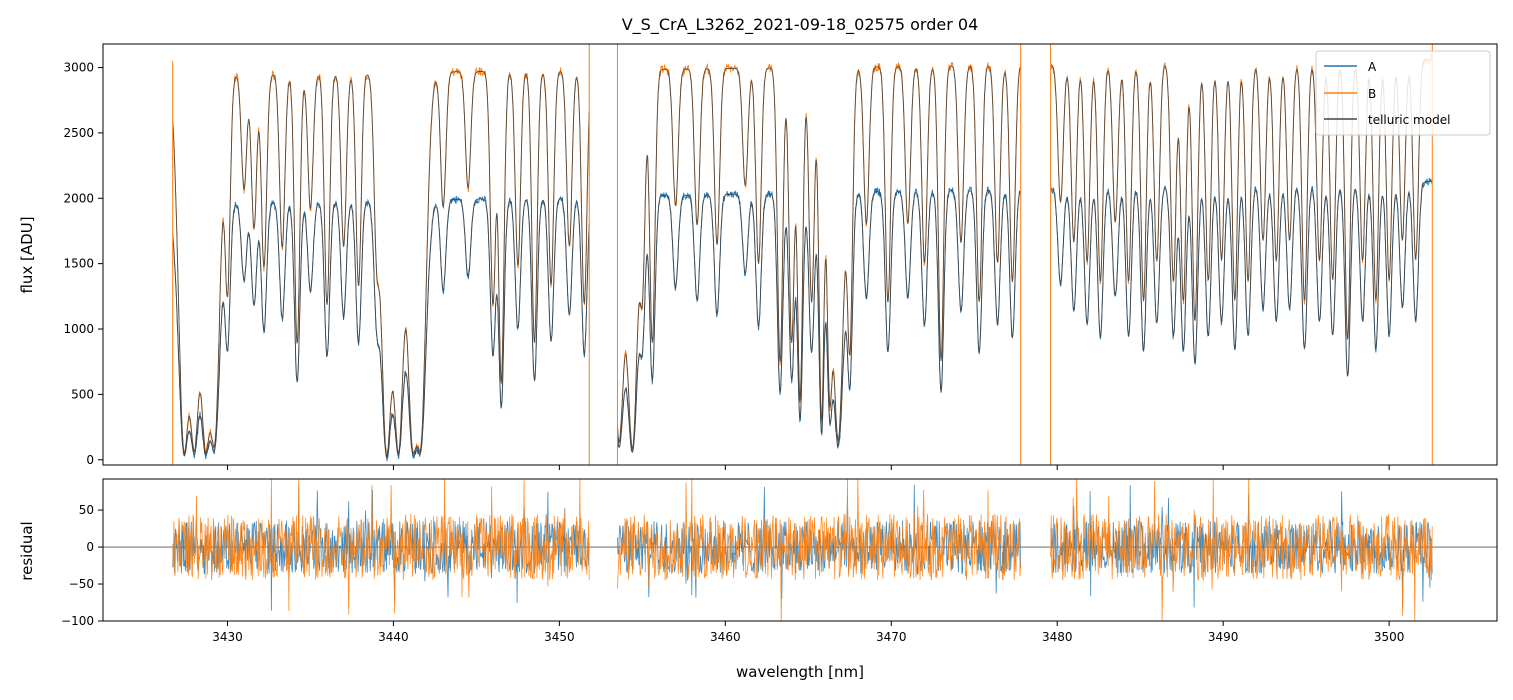 This screenshot has width=1513, height=700. Describe the element at coordinates (725, 637) in the screenshot. I see `x-tick-label: 3460` at that location.